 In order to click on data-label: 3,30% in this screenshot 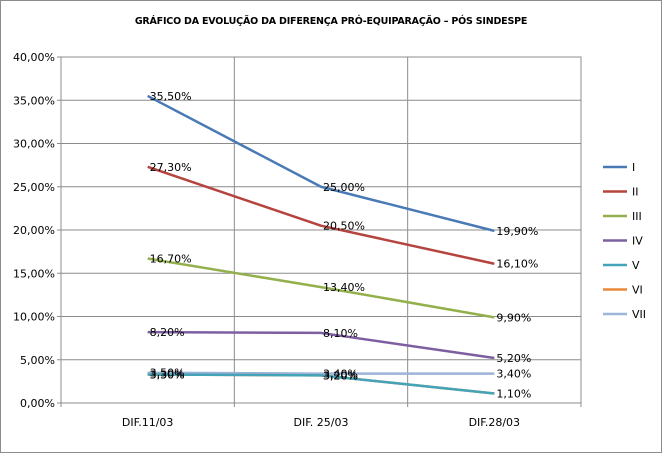, I will do `click(167, 374)`.